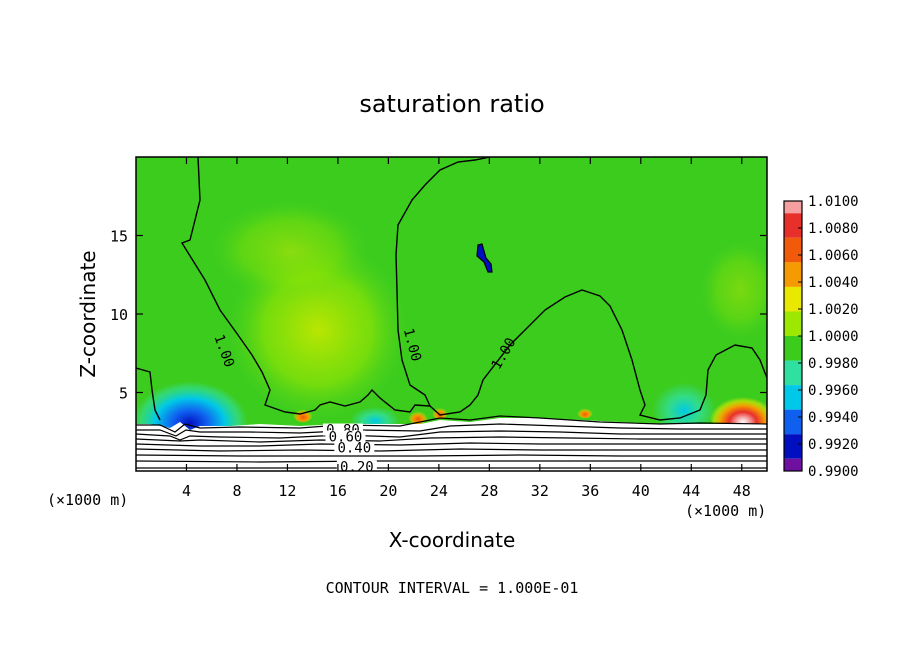  What do you see at coordinates (833, 310) in the screenshot?
I see `colorbar-label: 1.0020` at bounding box center [833, 310].